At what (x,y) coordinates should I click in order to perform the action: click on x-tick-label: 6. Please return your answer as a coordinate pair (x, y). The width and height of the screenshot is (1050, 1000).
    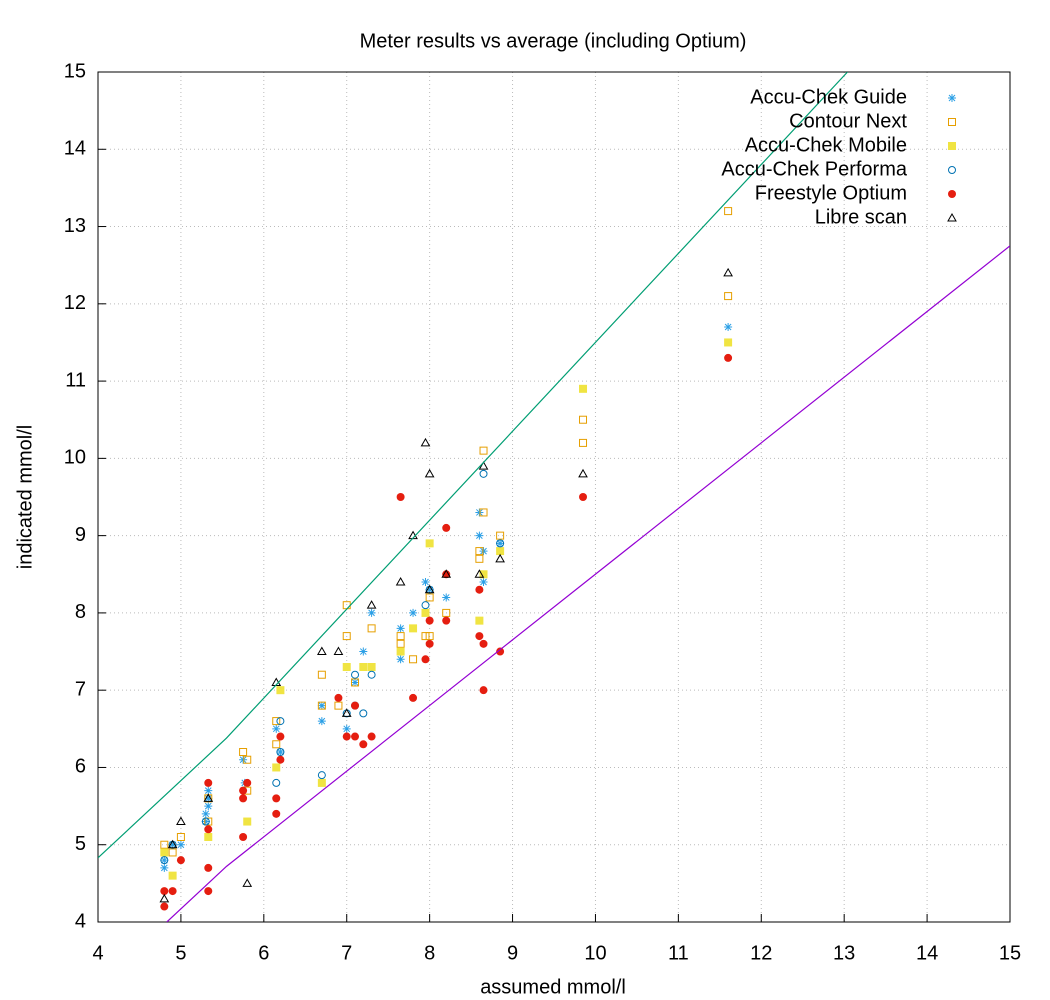
    Looking at the image, I should click on (263, 953).